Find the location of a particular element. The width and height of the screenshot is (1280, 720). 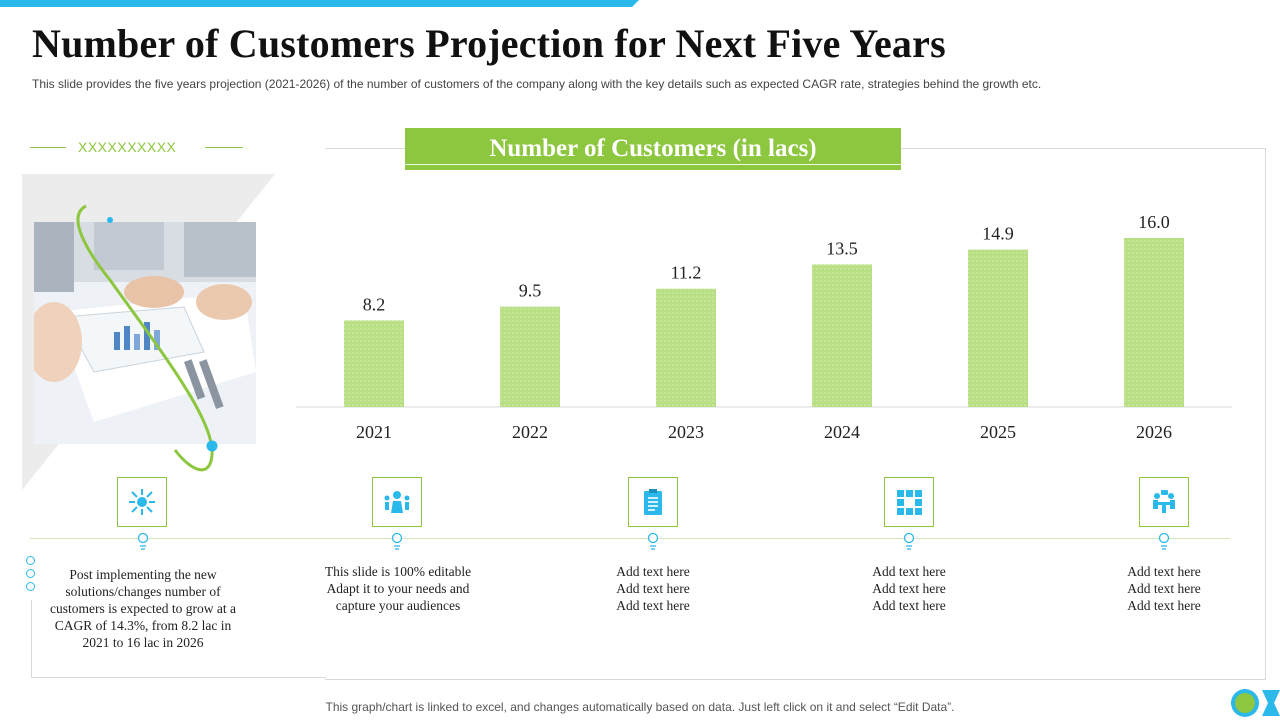

placeholder-text: XXXXXXXXXX is located at coordinates (127, 147).